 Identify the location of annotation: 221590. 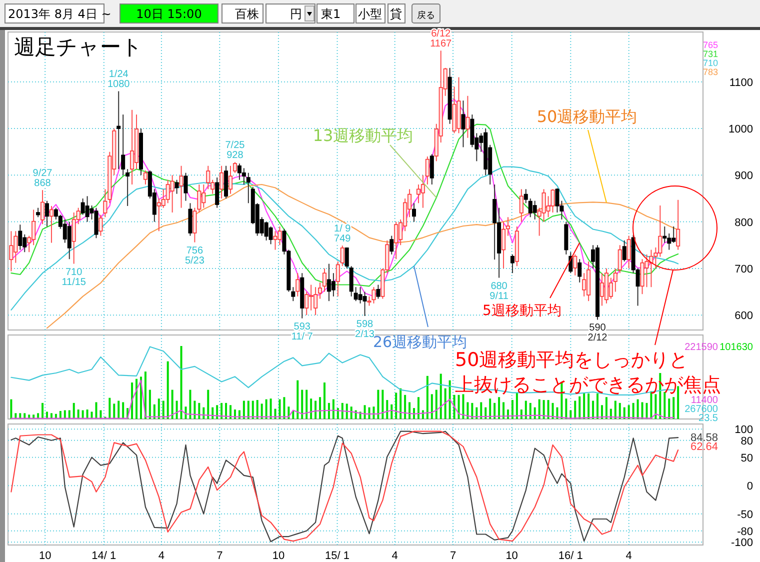
(701, 347).